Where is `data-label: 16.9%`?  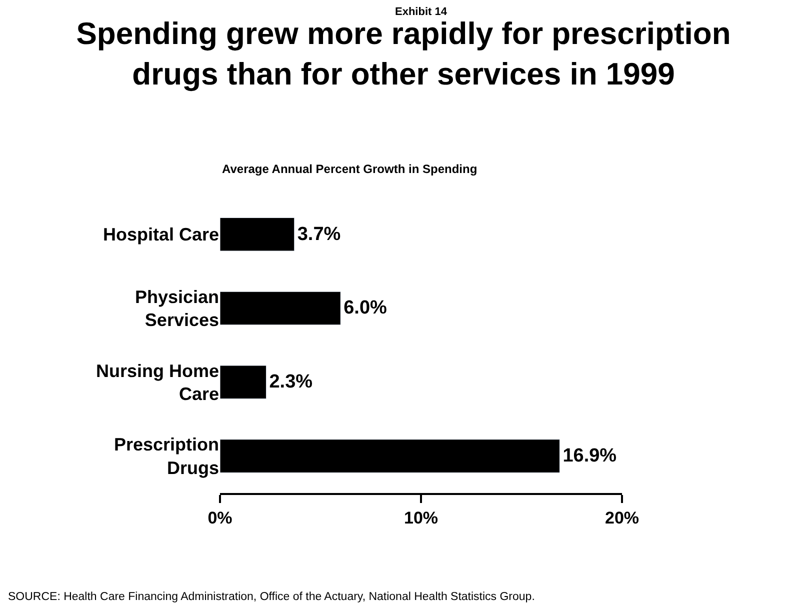 data-label: 16.9% is located at coordinates (589, 456).